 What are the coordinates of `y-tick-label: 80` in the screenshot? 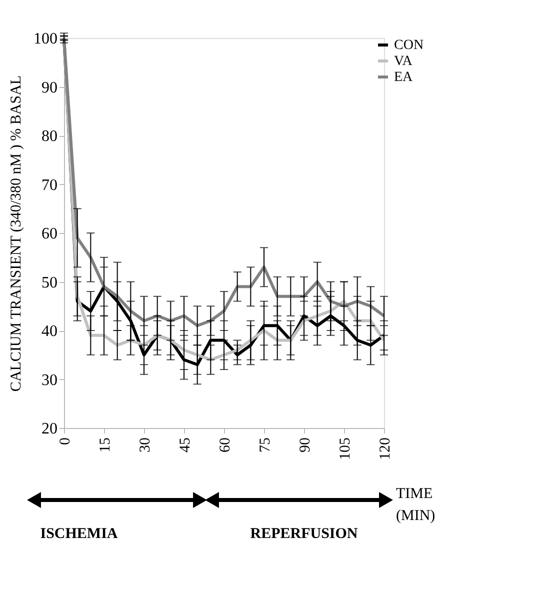 It's located at (50, 136).